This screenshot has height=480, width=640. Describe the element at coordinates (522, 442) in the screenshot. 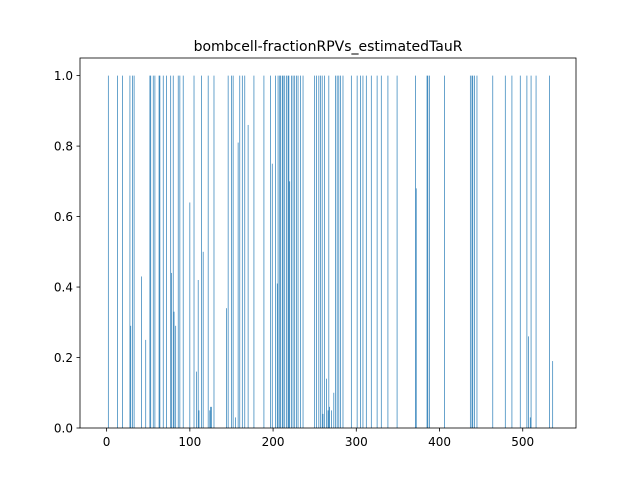

I see `x-tick-label: 500` at that location.